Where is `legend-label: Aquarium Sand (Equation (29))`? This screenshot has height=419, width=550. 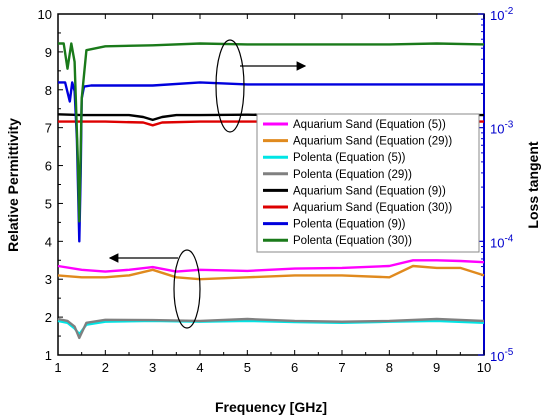 legend-label: Aquarium Sand (Equation (29)) is located at coordinates (372, 142).